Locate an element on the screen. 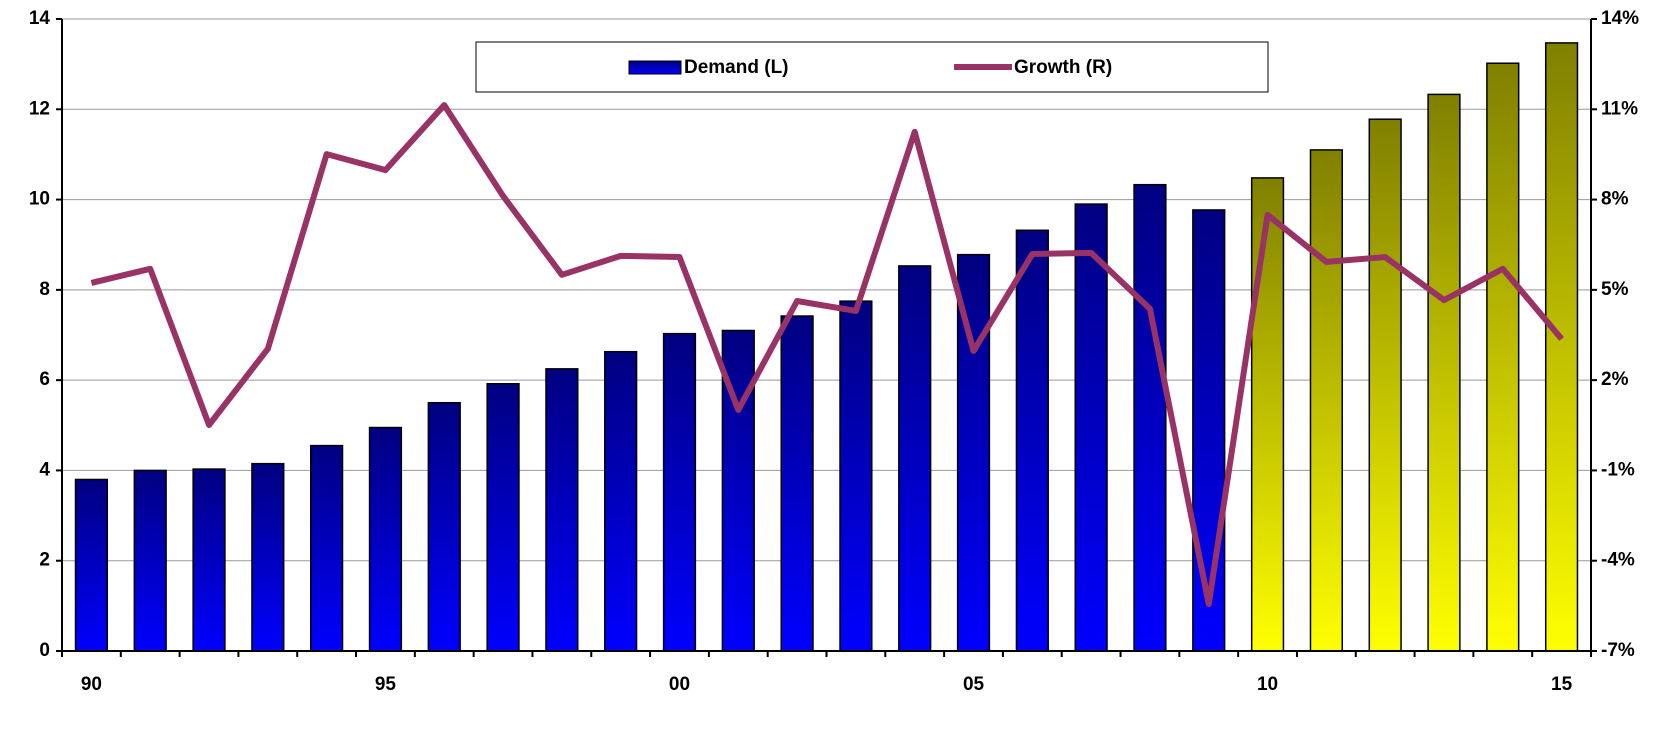  x-tick-label: 95 is located at coordinates (386, 684).